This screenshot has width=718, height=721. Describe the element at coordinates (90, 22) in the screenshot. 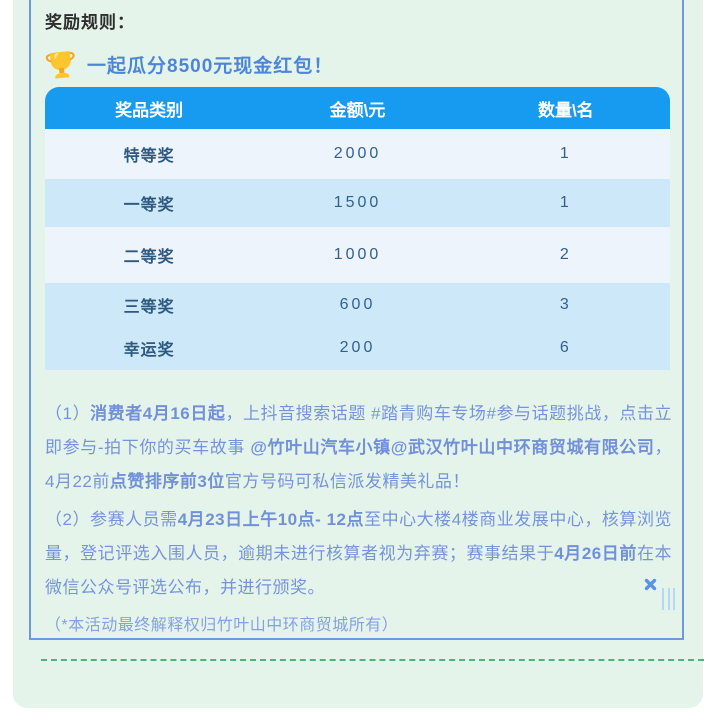

I see `section-title: 奖励规则：` at that location.